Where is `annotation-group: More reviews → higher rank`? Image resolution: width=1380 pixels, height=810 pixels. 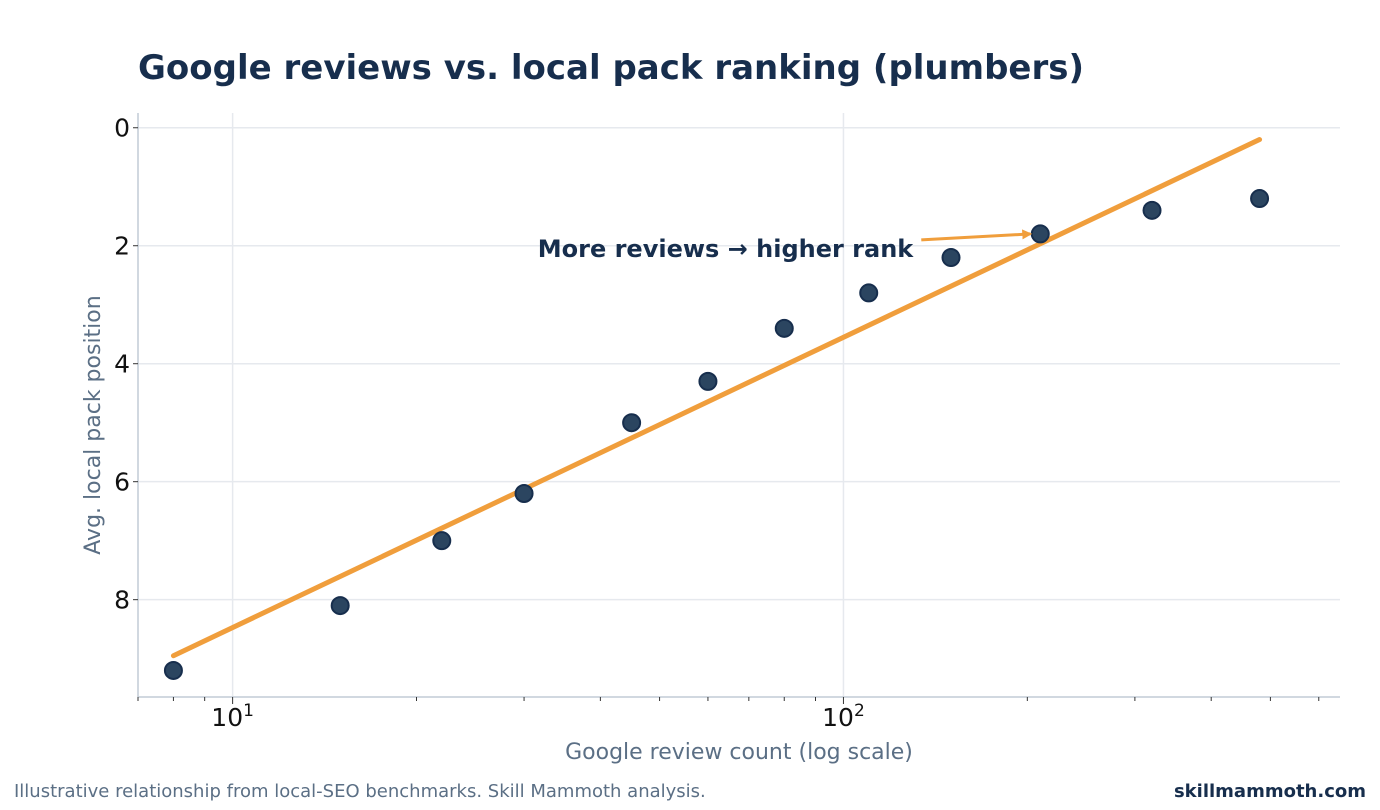 annotation-group: More reviews → higher rank is located at coordinates (785, 246).